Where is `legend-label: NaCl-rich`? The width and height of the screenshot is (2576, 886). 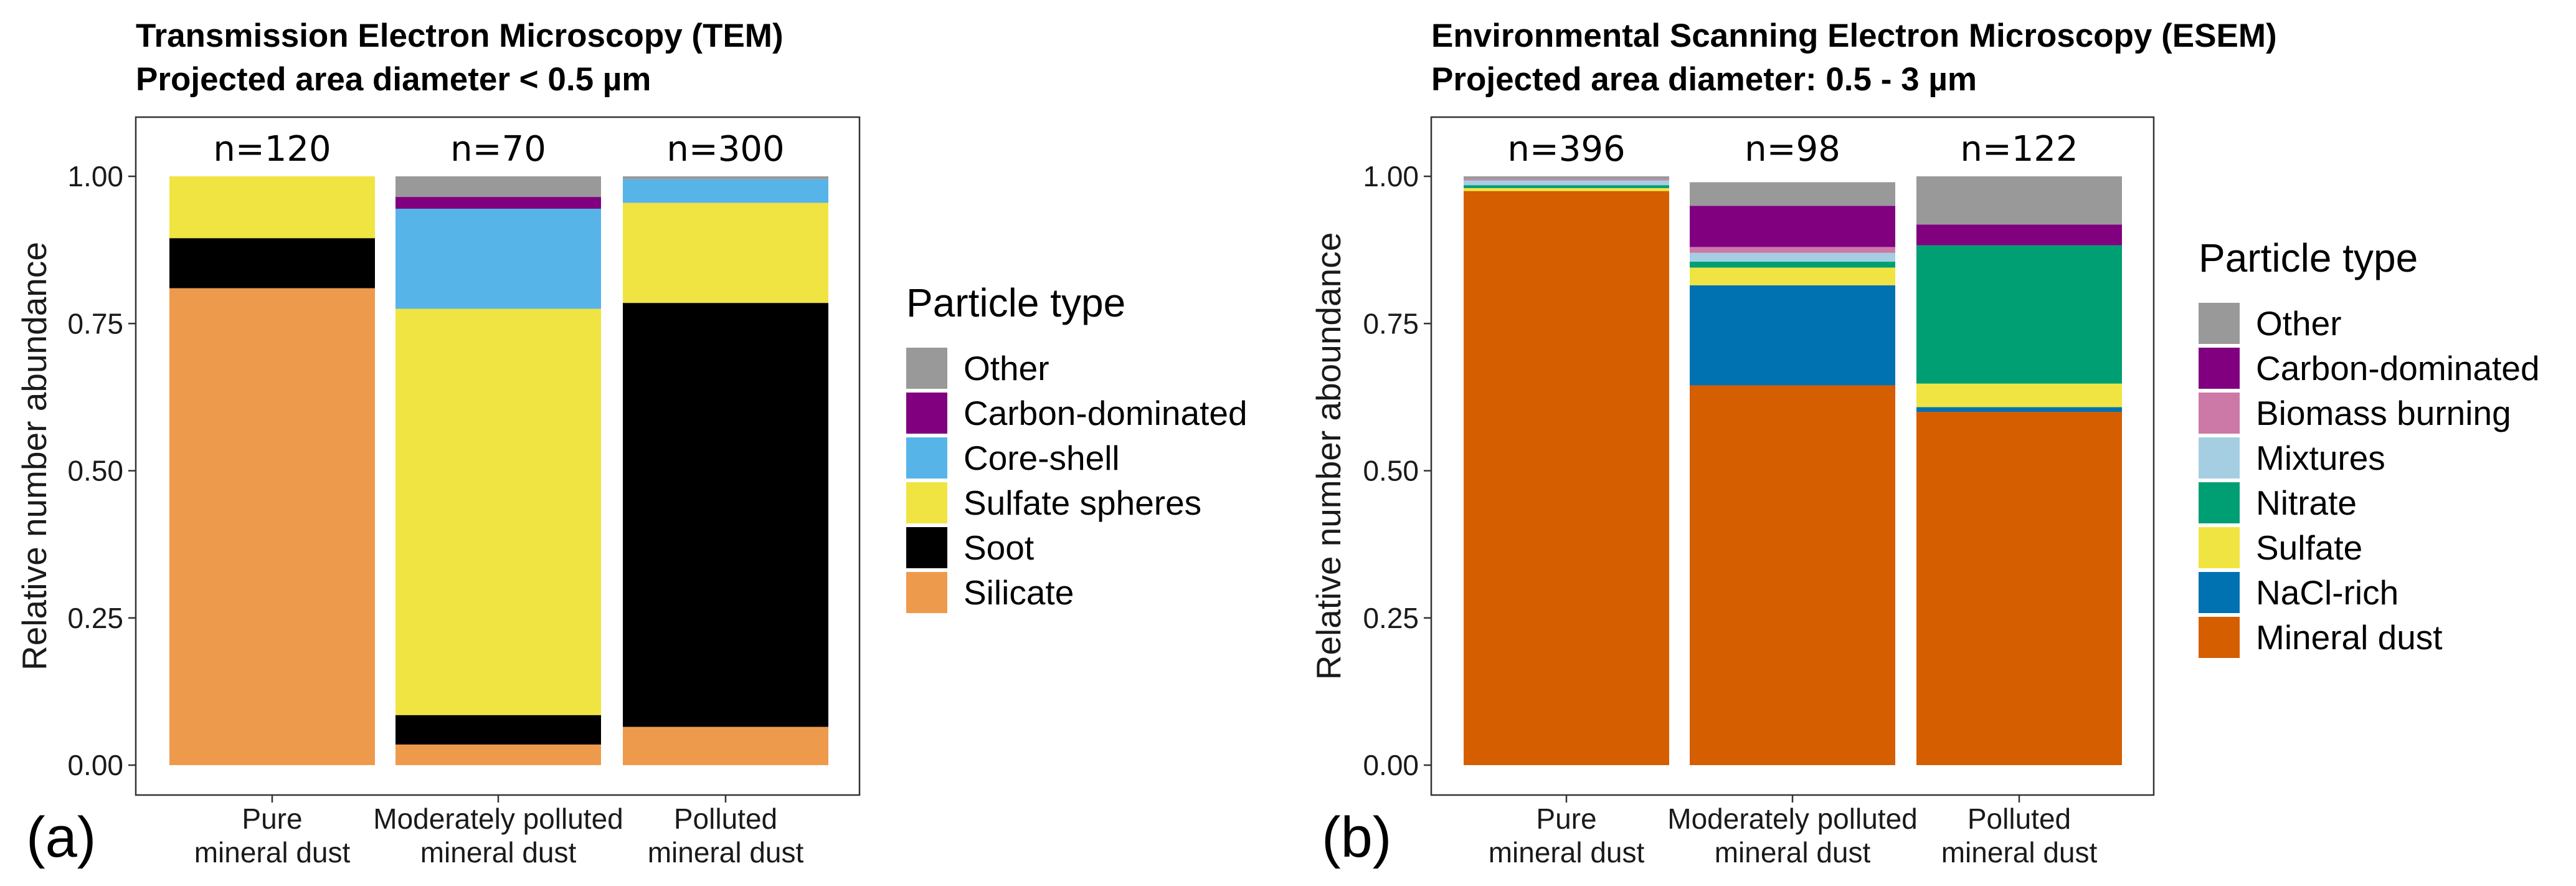 legend-label: NaCl-rich is located at coordinates (2327, 592).